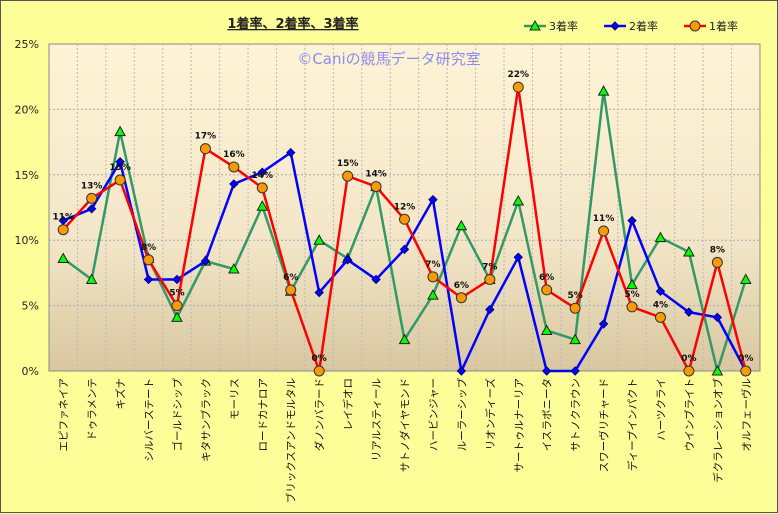  Describe the element at coordinates (235, 399) in the screenshot. I see `x-tick-label: モーリス` at that location.